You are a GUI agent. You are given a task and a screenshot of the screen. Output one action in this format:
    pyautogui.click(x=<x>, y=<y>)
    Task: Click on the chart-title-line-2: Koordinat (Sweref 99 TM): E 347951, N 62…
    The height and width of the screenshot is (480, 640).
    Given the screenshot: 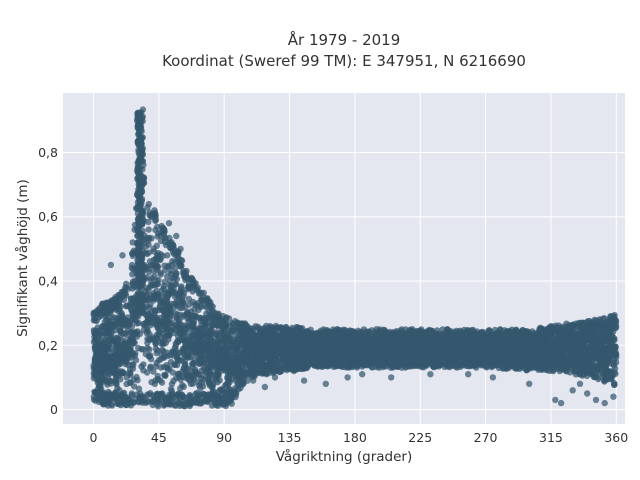 What is the action you would take?
    pyautogui.click(x=344, y=61)
    